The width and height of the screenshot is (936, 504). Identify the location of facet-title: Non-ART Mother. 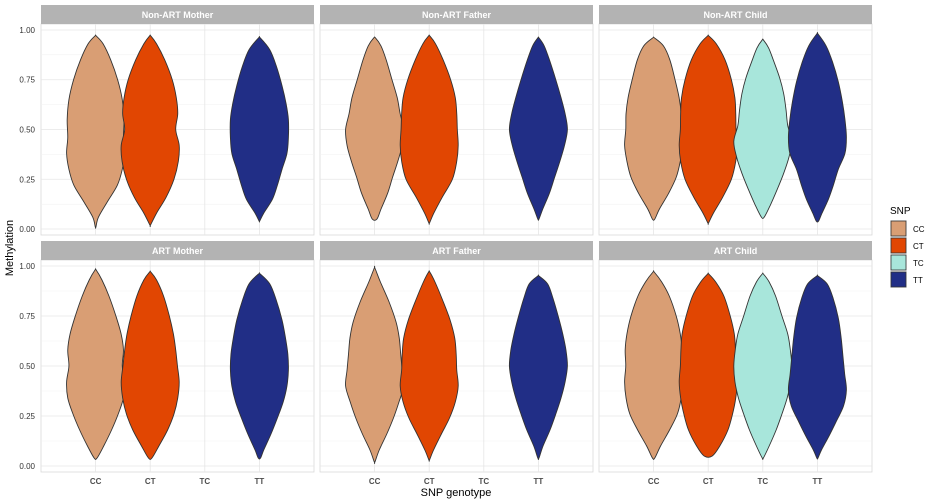
(178, 15).